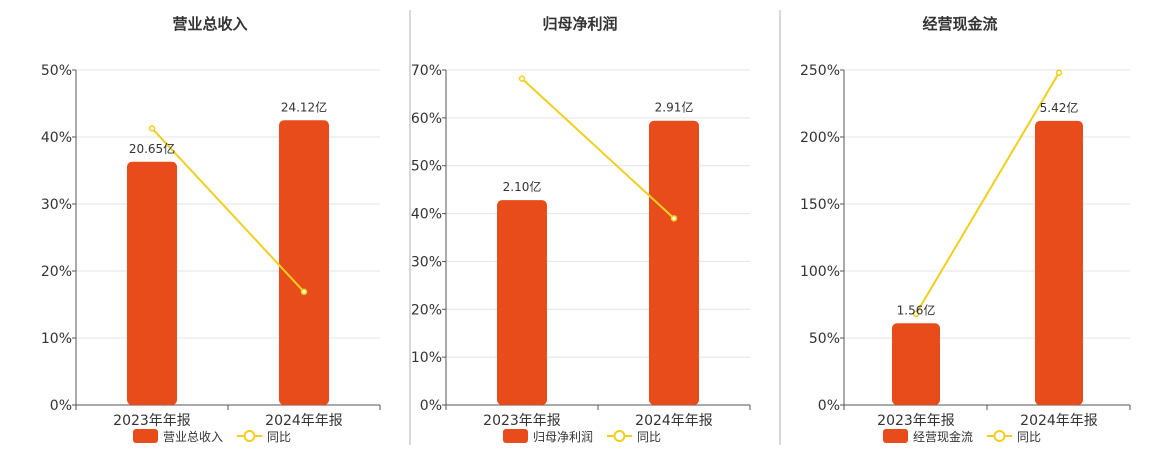 The height and width of the screenshot is (454, 1160). What do you see at coordinates (563, 437) in the screenshot?
I see `legend-label: 归母净利润` at bounding box center [563, 437].